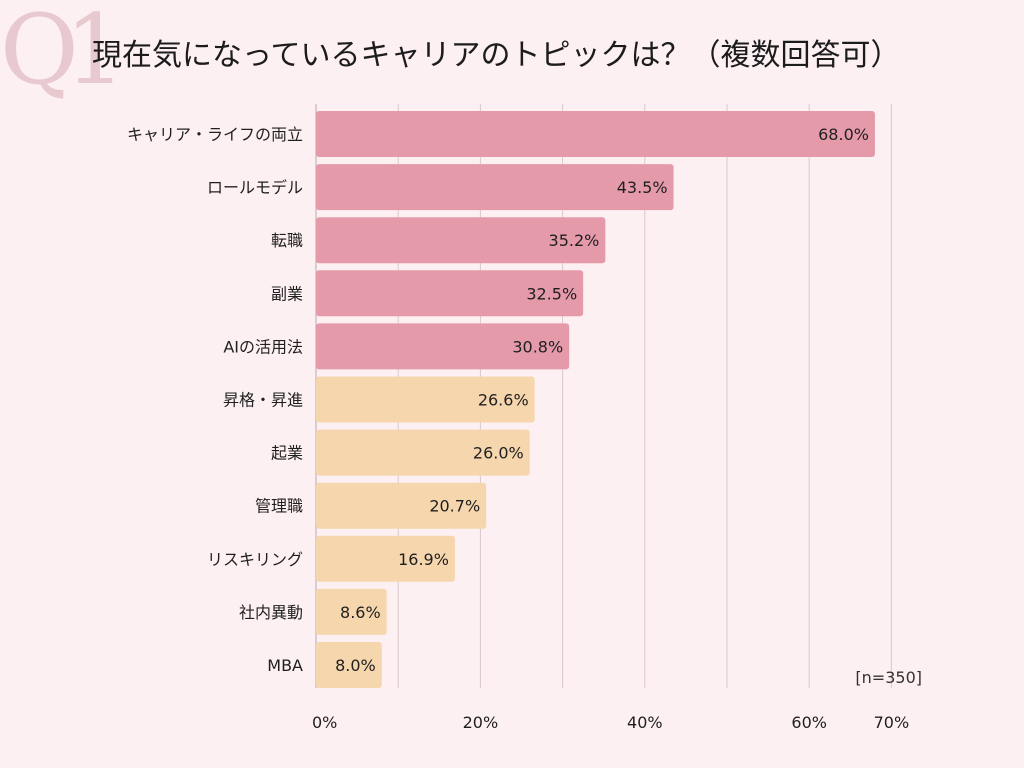 The image size is (1024, 768). What do you see at coordinates (496, 55) in the screenshot?
I see `chart-title: 現在気になっているキャリアのトピックは？（複数回答可）` at bounding box center [496, 55].